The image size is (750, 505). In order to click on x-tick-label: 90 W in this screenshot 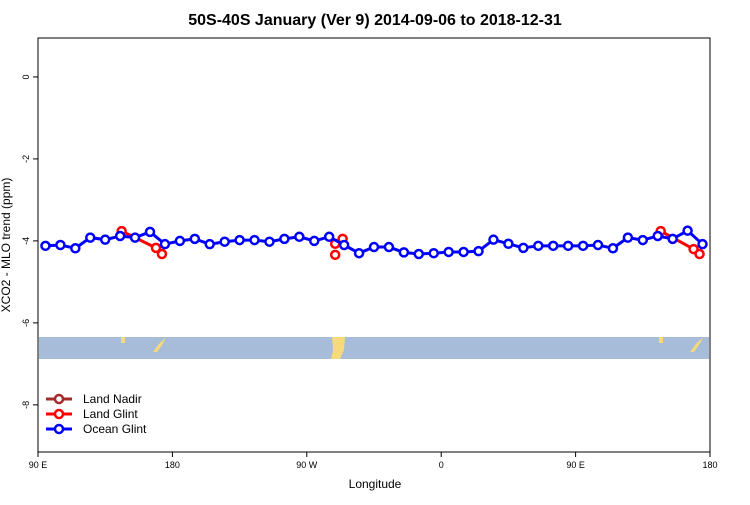, I will do `click(307, 465)`.